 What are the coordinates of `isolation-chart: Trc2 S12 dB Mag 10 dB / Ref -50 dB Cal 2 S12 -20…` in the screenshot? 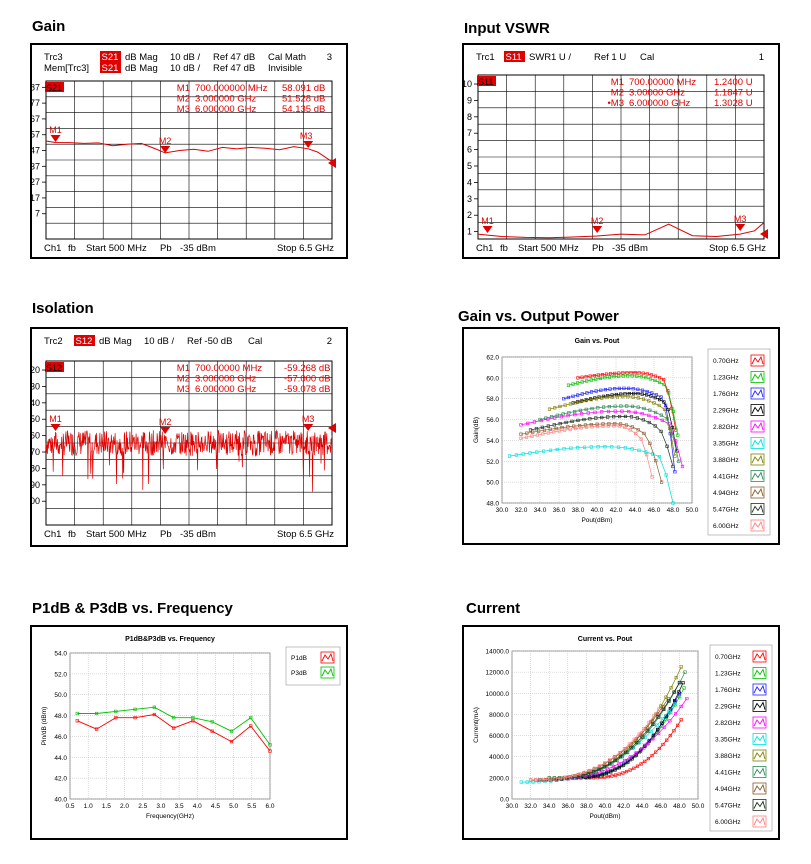 It's located at (179, 437).